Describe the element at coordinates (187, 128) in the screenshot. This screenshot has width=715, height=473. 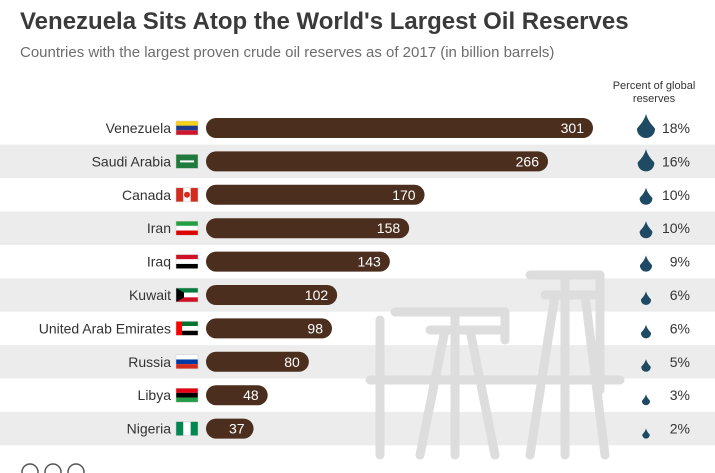
I see `venezuela-flag-icon` at that location.